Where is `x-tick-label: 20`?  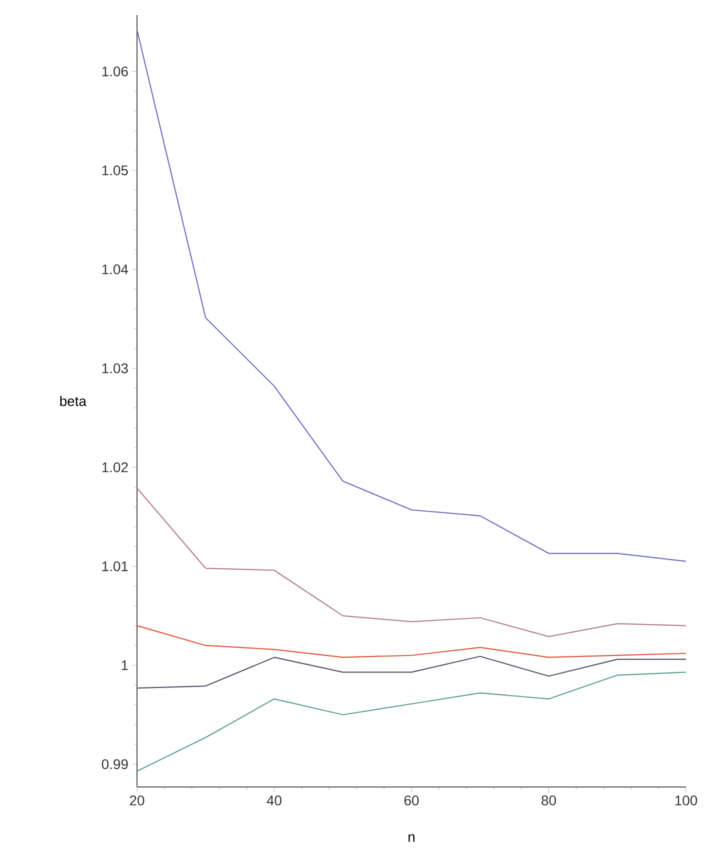 x-tick-label: 20 is located at coordinates (137, 801).